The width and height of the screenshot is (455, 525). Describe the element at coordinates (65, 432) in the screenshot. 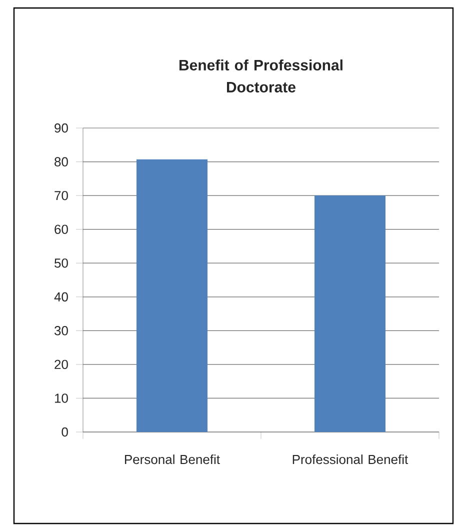

I see `y-tick-label: 0` at that location.